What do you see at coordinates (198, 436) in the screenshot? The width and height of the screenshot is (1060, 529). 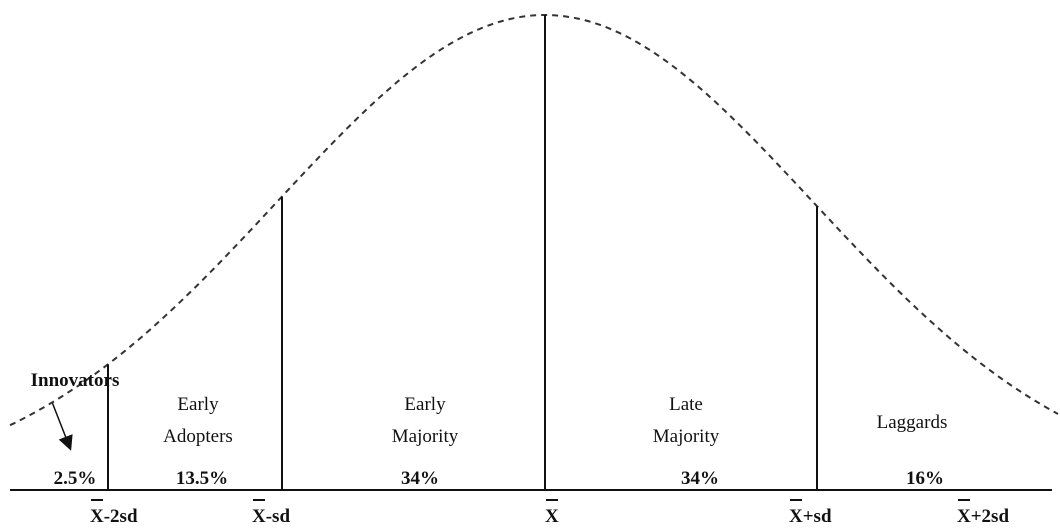 I see `segment-label: Adopters` at bounding box center [198, 436].